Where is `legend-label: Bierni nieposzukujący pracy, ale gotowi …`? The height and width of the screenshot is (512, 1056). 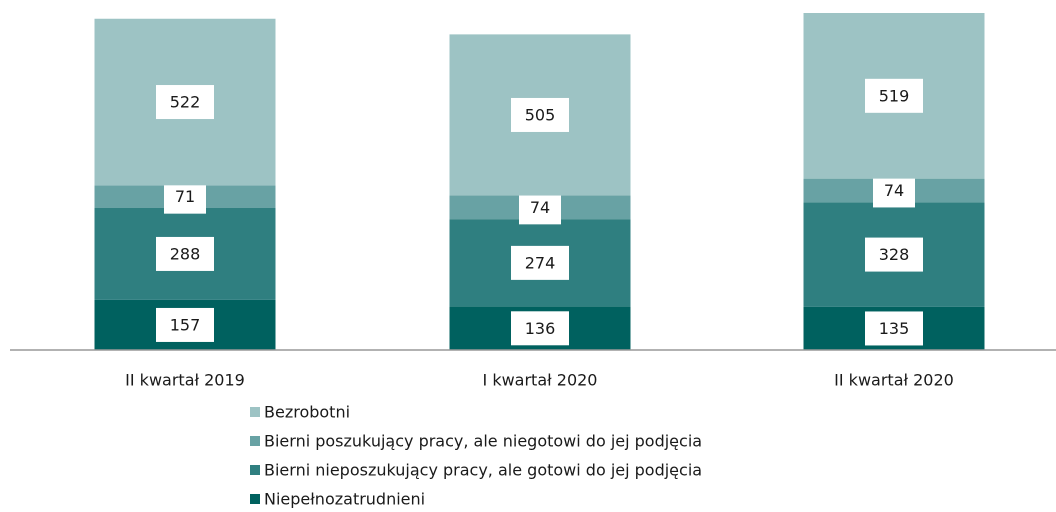
legend-label: Bierni nieposzukujący pracy, ale gotowi … is located at coordinates (483, 470).